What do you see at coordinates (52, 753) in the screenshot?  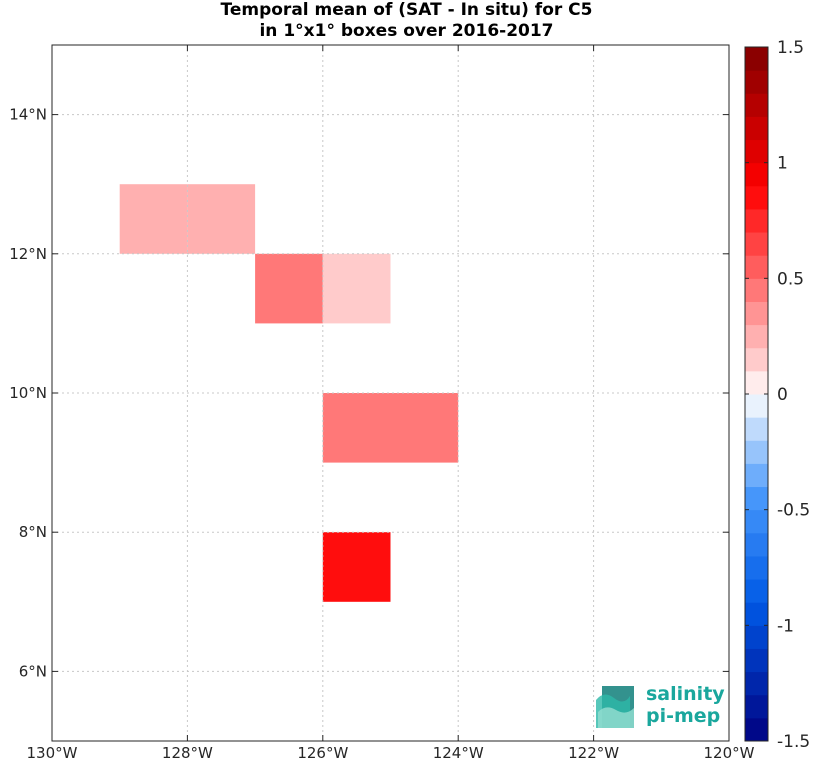 I see `x-tick-label: 130°W` at bounding box center [52, 753].